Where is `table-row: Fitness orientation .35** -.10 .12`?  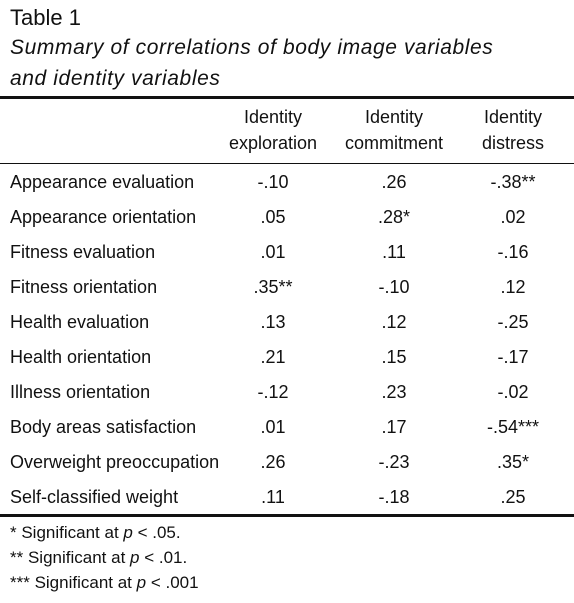
table-row: Fitness orientation .35** -.10 .12 is located at coordinates (287, 288).